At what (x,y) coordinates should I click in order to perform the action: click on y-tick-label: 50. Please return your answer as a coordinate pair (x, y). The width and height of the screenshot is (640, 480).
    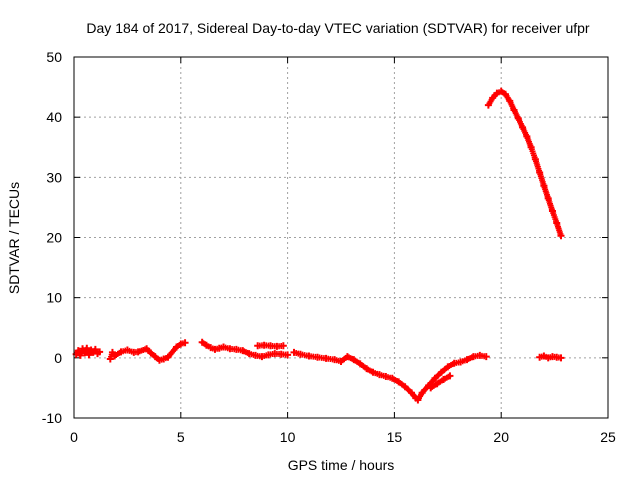
    Looking at the image, I should click on (54, 57).